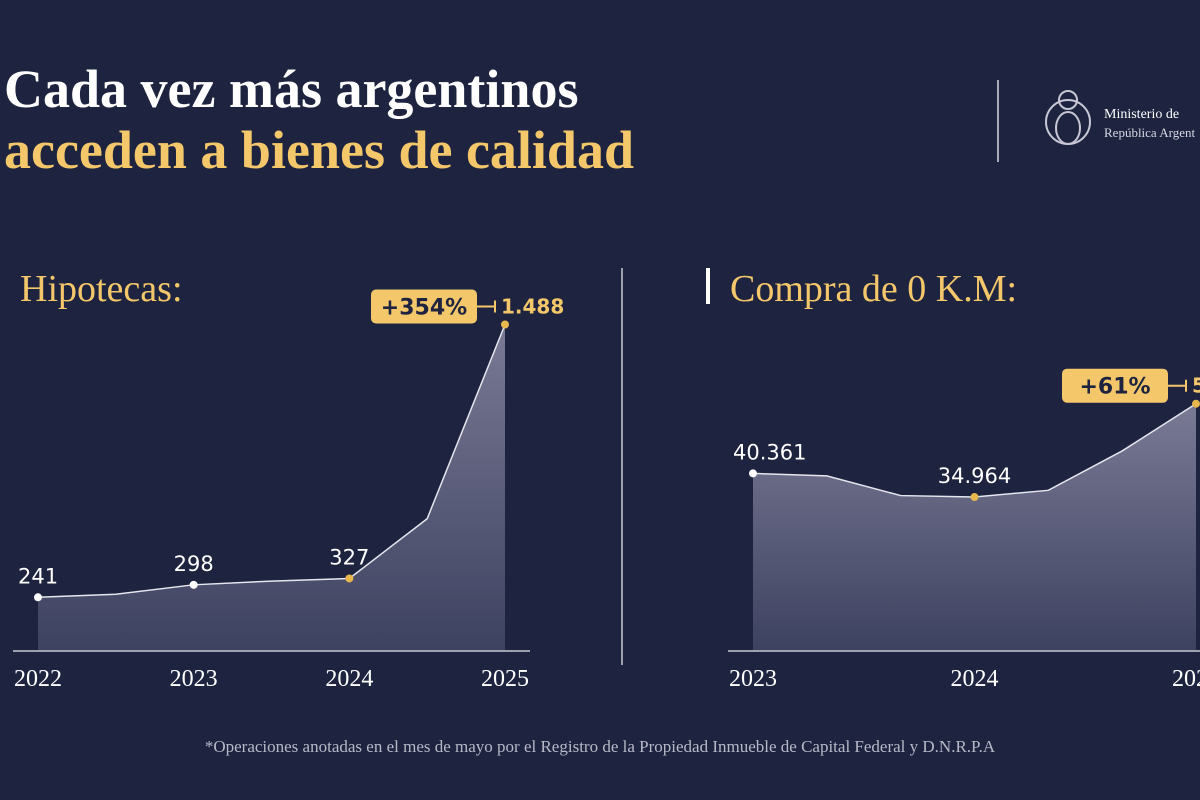 This screenshot has width=1200, height=800. What do you see at coordinates (38, 679) in the screenshot?
I see `x-tick-label: 2022` at bounding box center [38, 679].